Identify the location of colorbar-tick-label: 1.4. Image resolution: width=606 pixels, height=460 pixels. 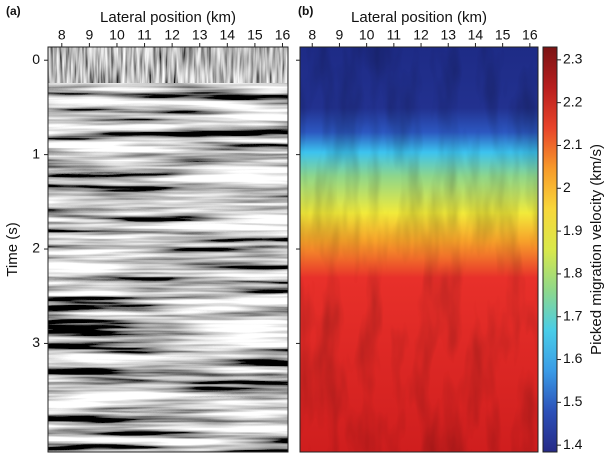
(573, 444).